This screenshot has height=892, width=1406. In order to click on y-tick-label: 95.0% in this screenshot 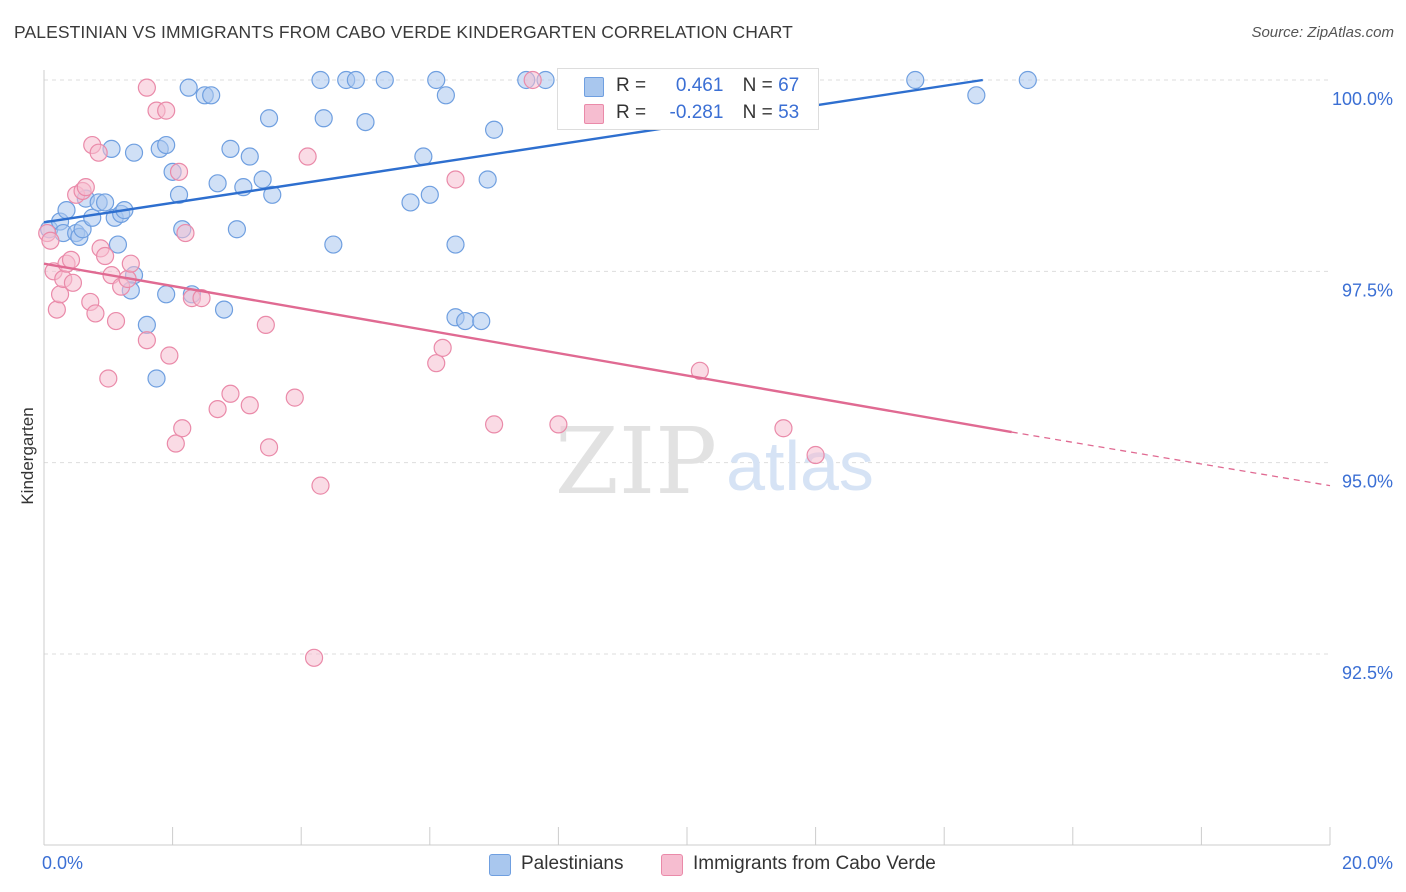, I will do `click(1367, 482)`.